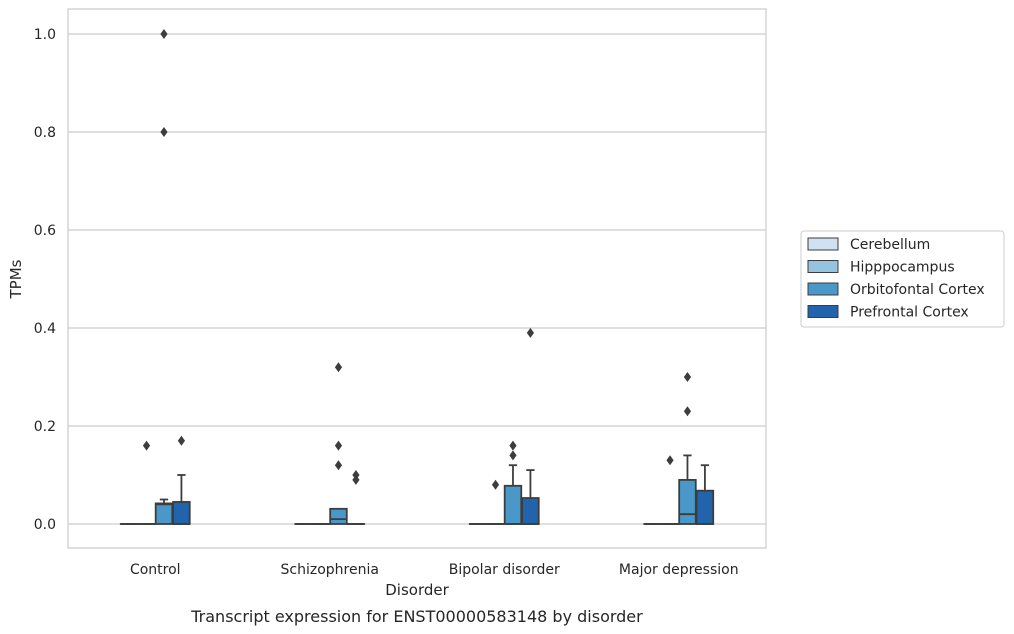  What do you see at coordinates (504, 570) in the screenshot?
I see `x-tick-label: Bipolar disorder` at bounding box center [504, 570].